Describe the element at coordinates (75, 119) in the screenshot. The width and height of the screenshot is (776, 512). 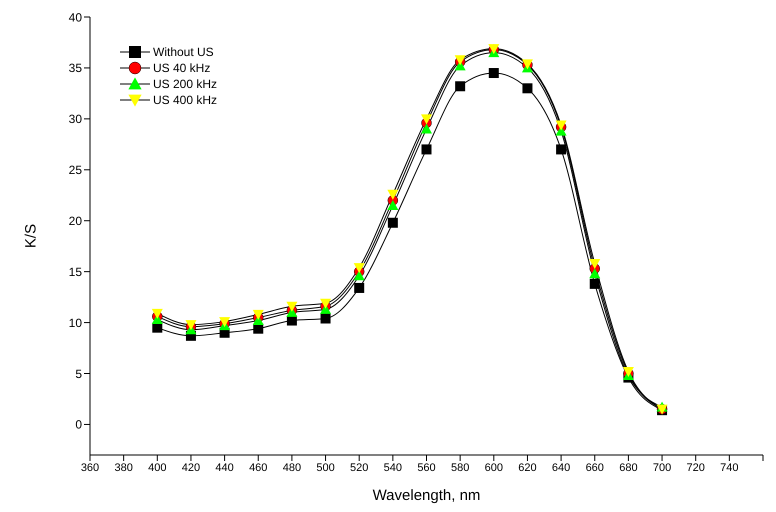
I see `y-tick-label: 30` at that location.